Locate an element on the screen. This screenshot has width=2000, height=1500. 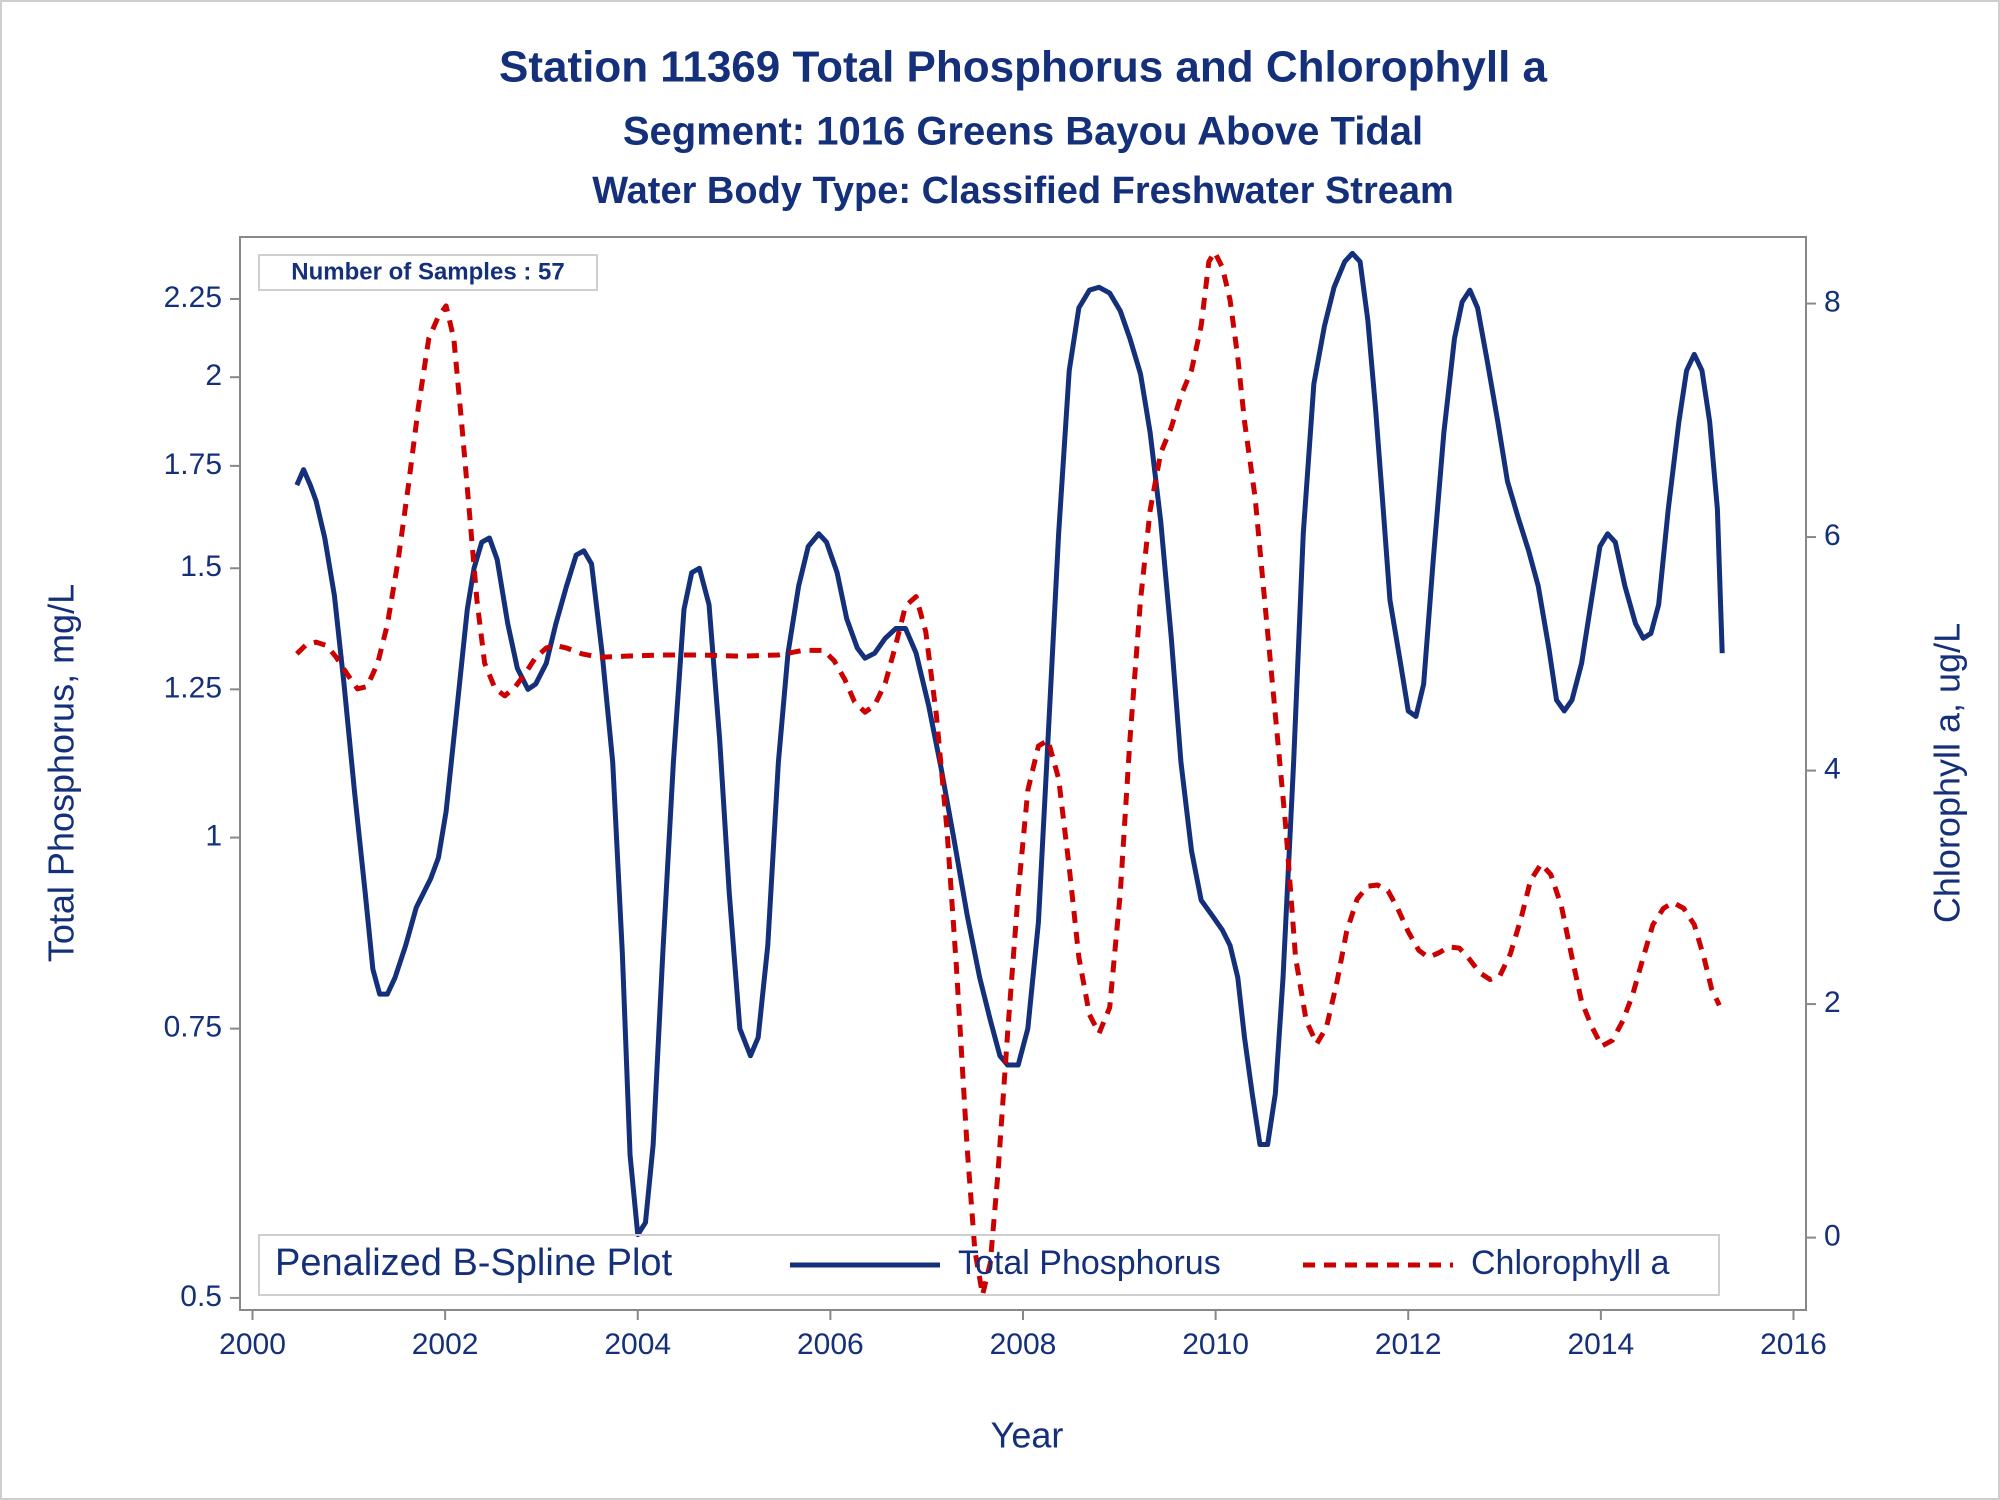
legend-box is located at coordinates (989, 1265).